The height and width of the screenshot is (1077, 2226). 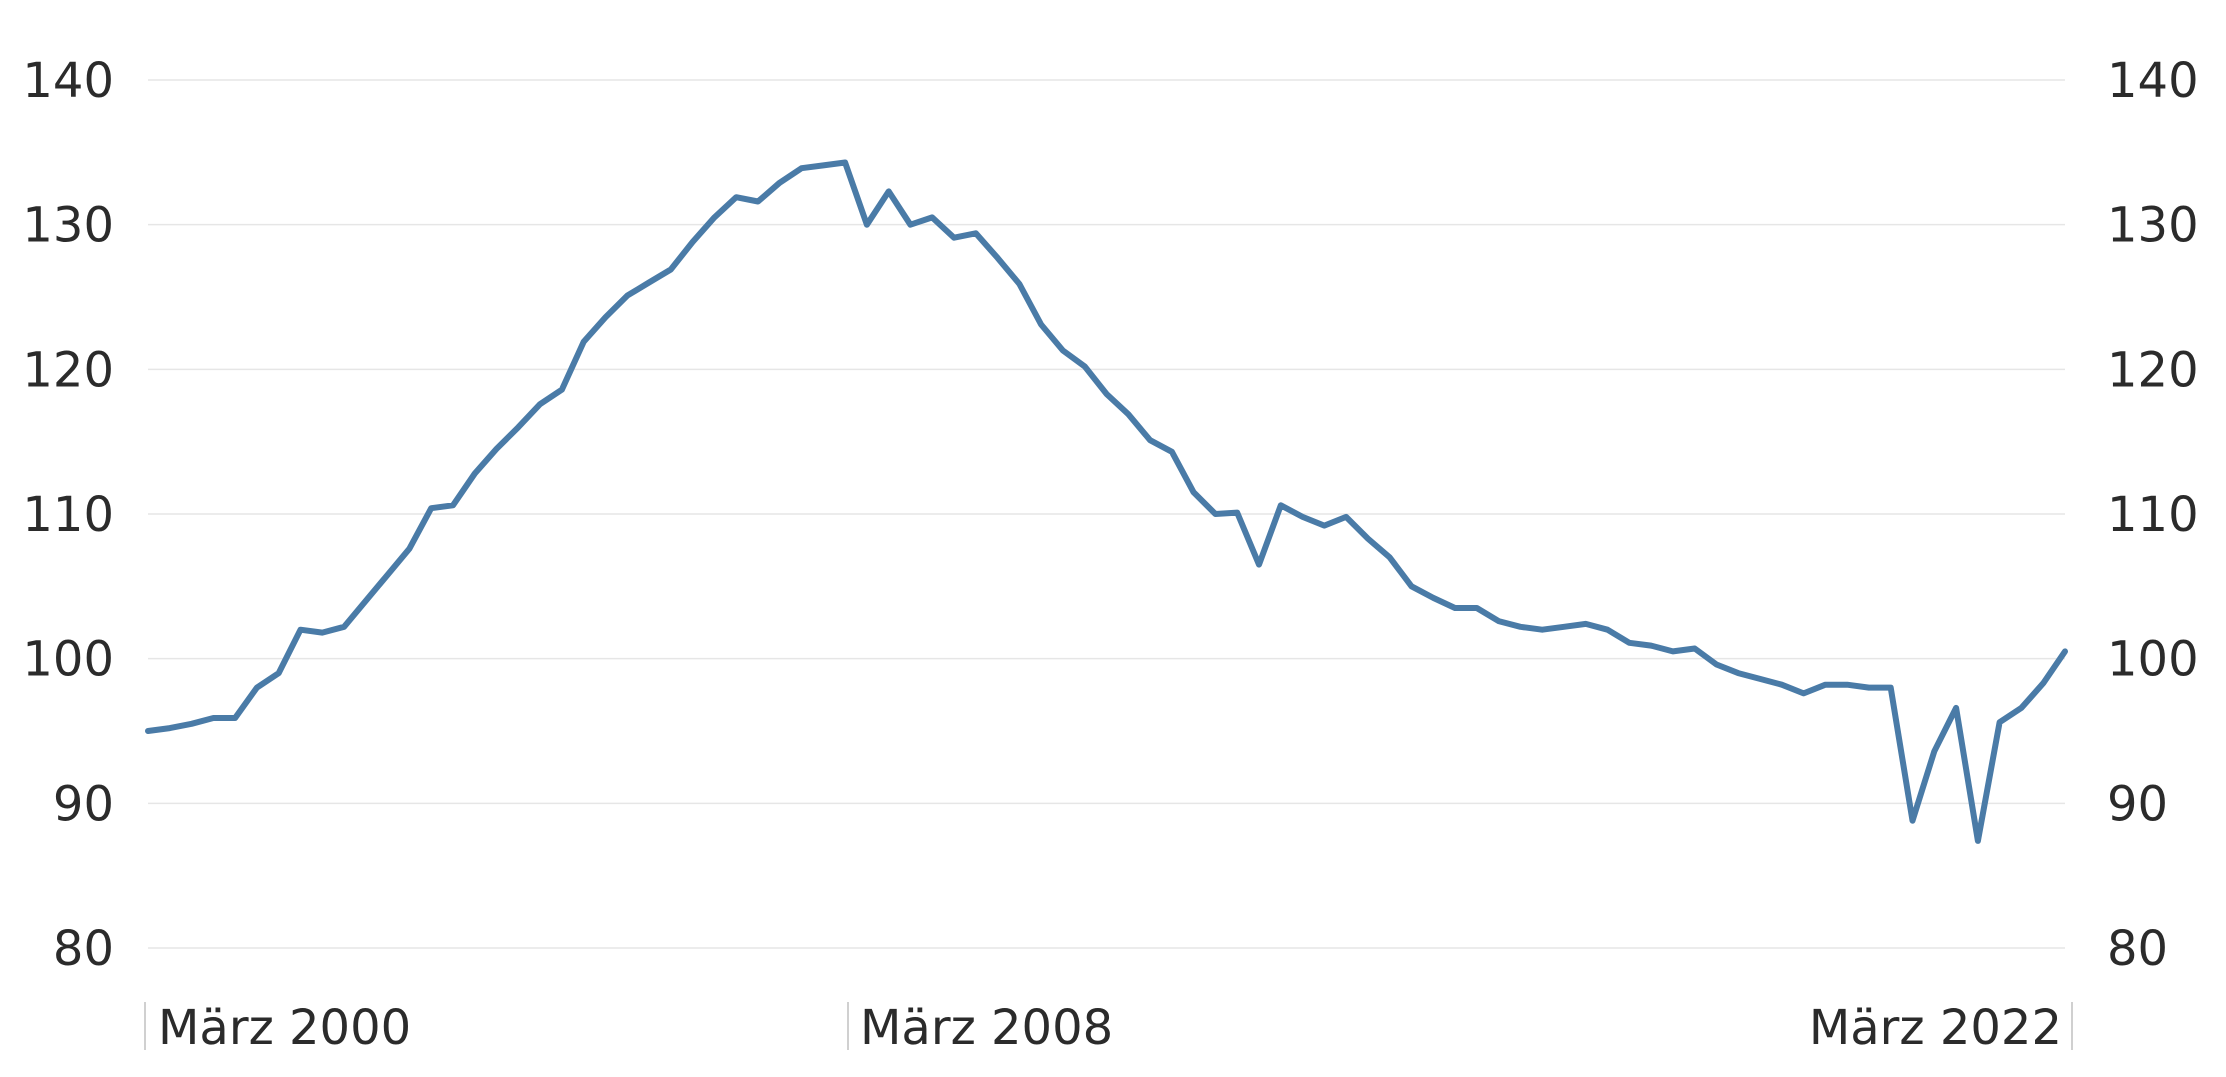 What do you see at coordinates (2153, 226) in the screenshot?
I see `y-tick-right-130: 130` at bounding box center [2153, 226].